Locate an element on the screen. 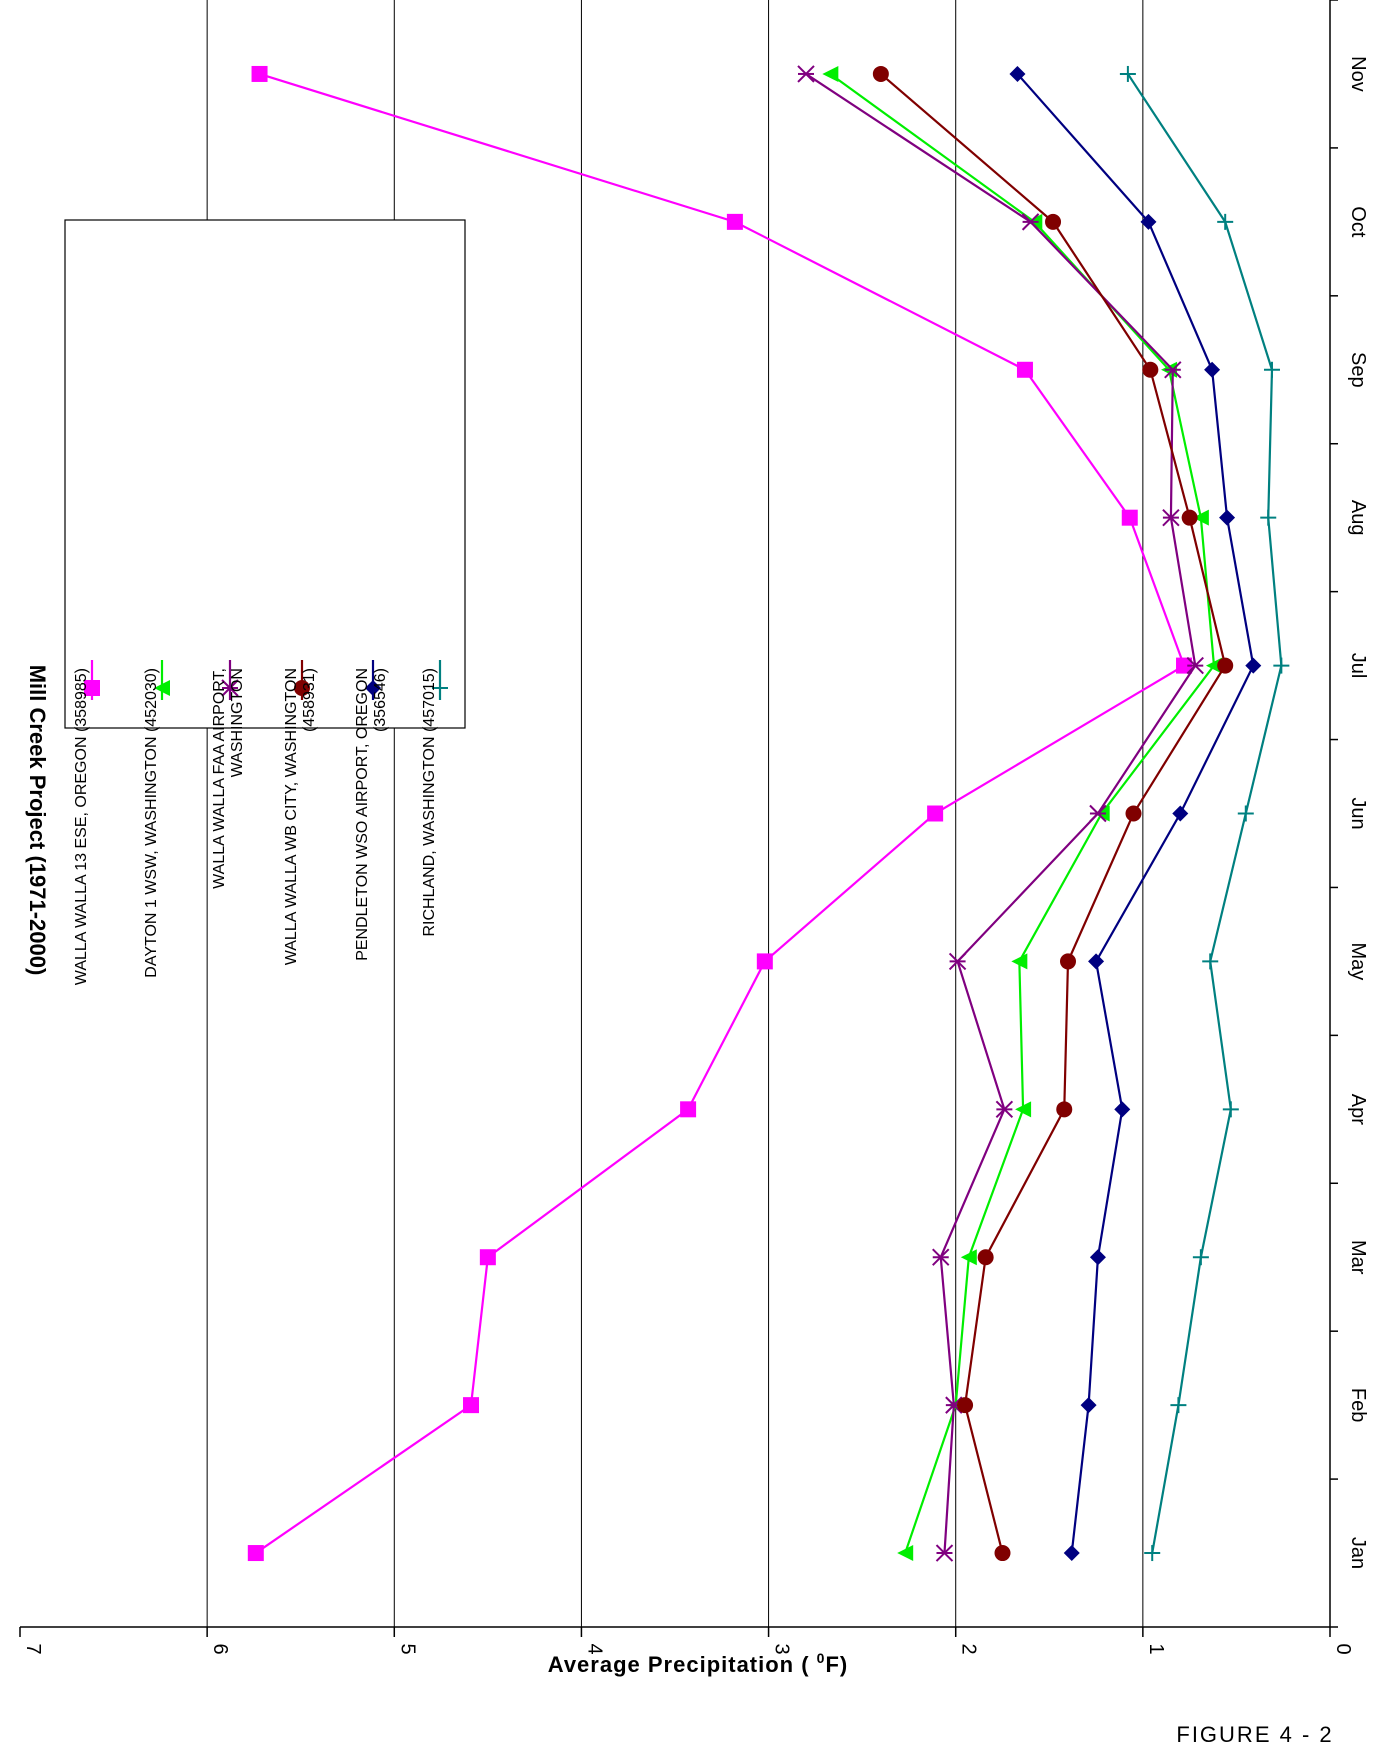 The width and height of the screenshot is (1397, 1752). data-point-s2-sep is located at coordinates (1173, 370).